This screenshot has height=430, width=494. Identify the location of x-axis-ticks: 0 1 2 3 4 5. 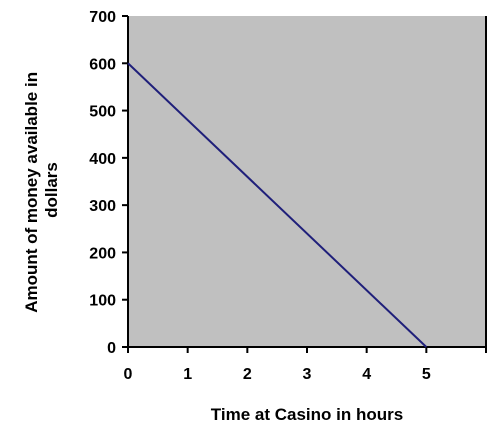
(305, 365).